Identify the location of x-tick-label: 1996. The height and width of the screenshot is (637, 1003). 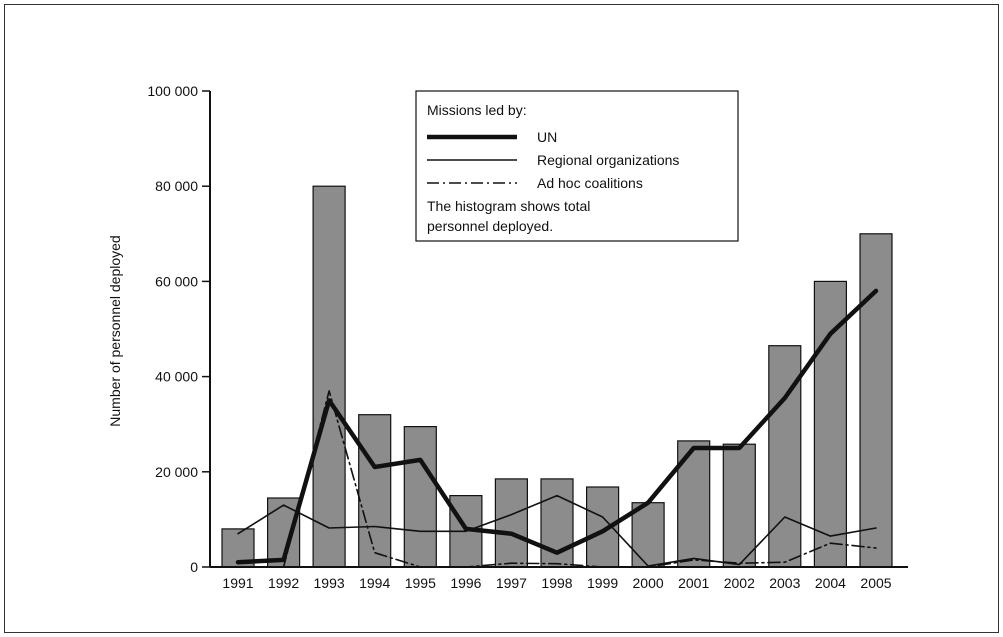
(465, 583).